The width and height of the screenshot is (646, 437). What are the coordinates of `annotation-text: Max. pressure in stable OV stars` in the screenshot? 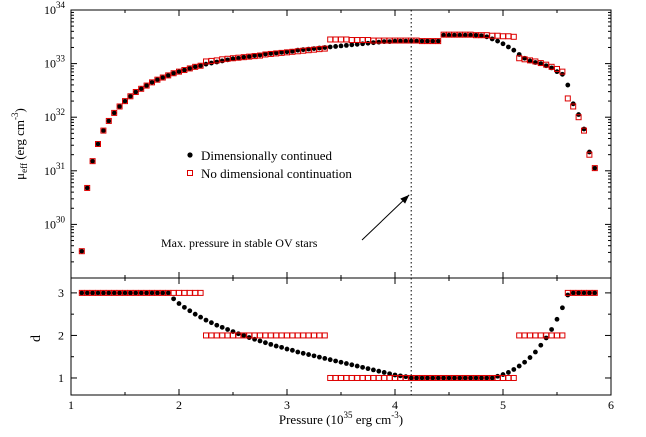 It's located at (239, 243).